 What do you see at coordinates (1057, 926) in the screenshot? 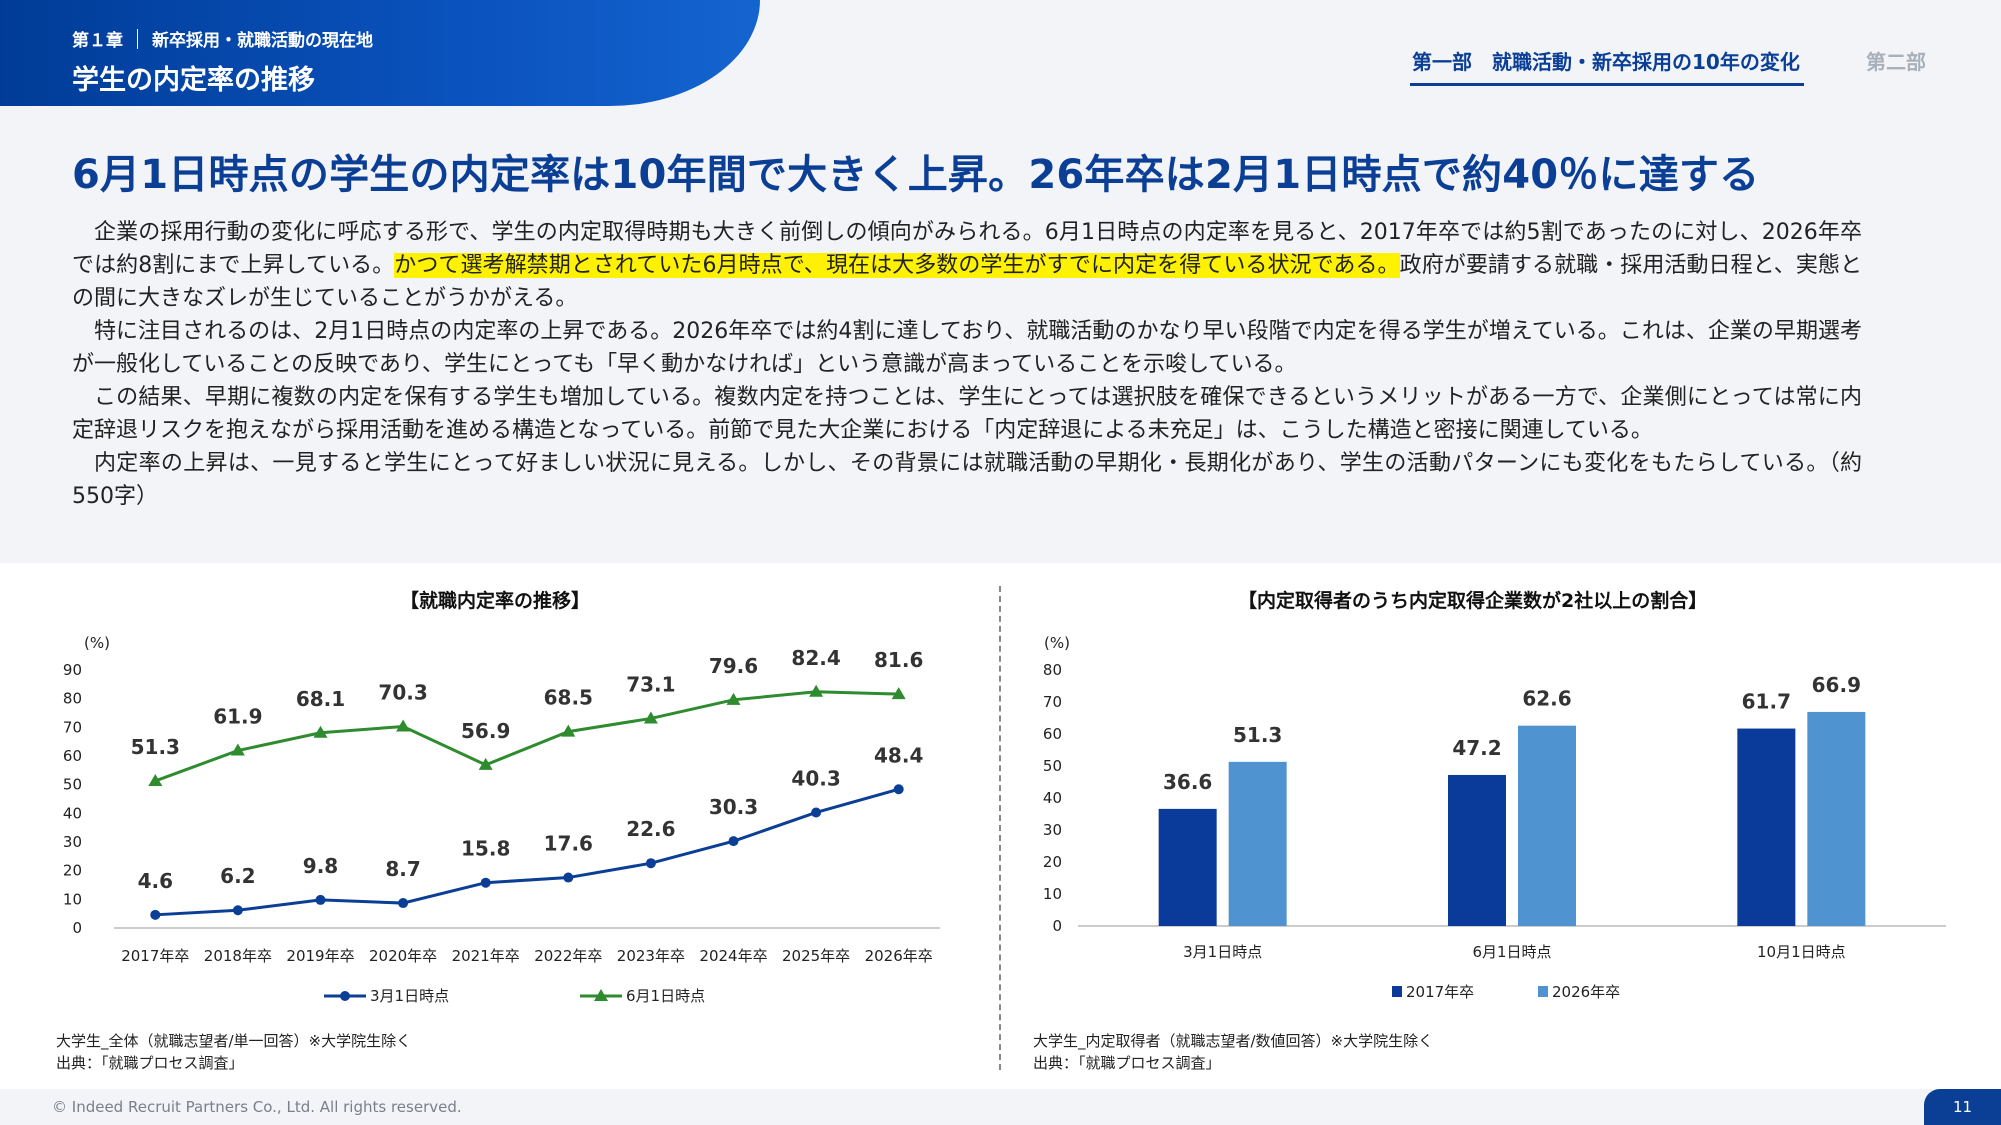
I see `bar-chart-y-tick: 0` at bounding box center [1057, 926].